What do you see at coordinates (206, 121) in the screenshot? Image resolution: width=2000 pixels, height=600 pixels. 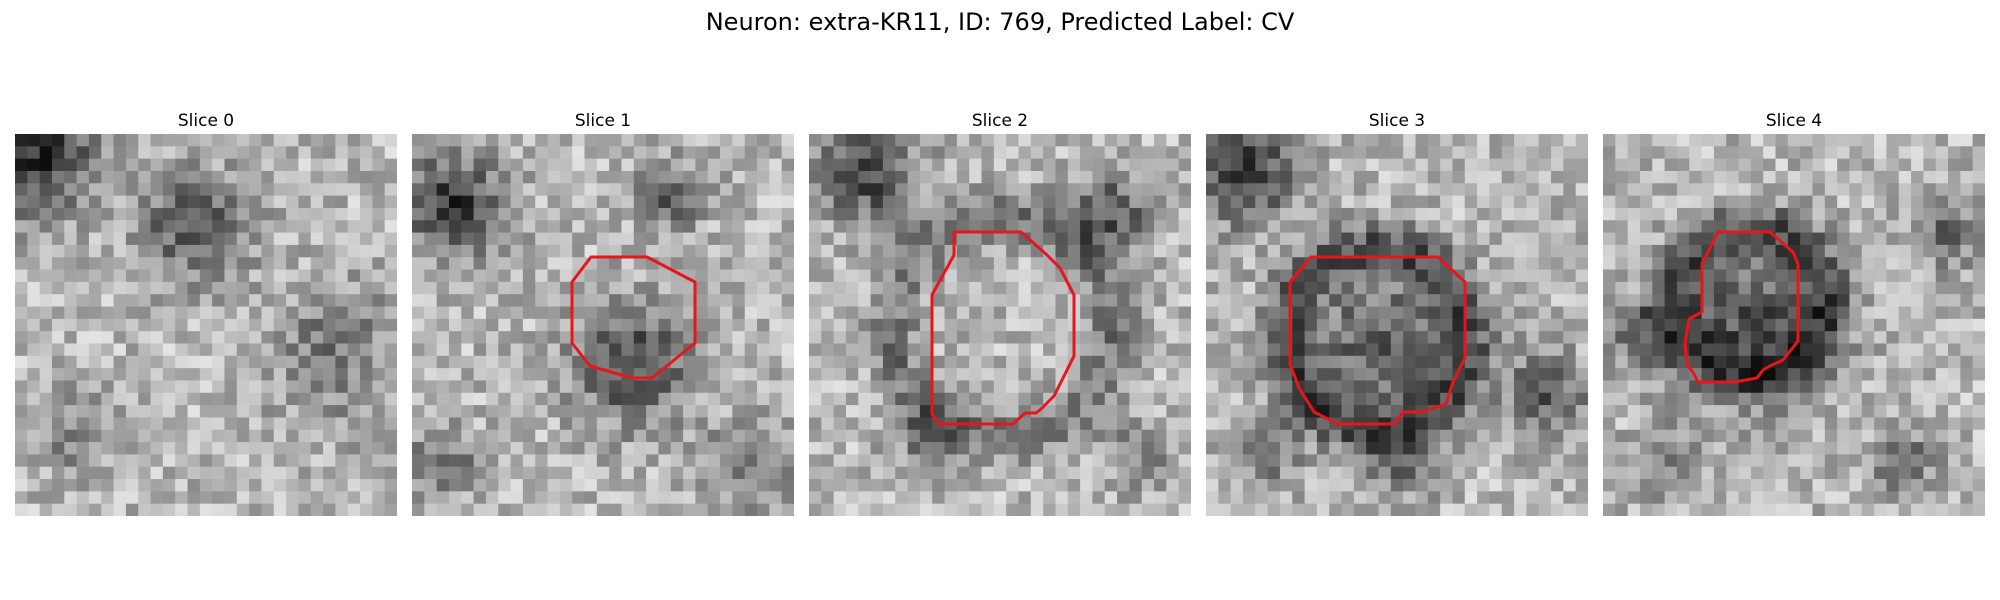 I see `slice-title-0: Slice 0` at bounding box center [206, 121].